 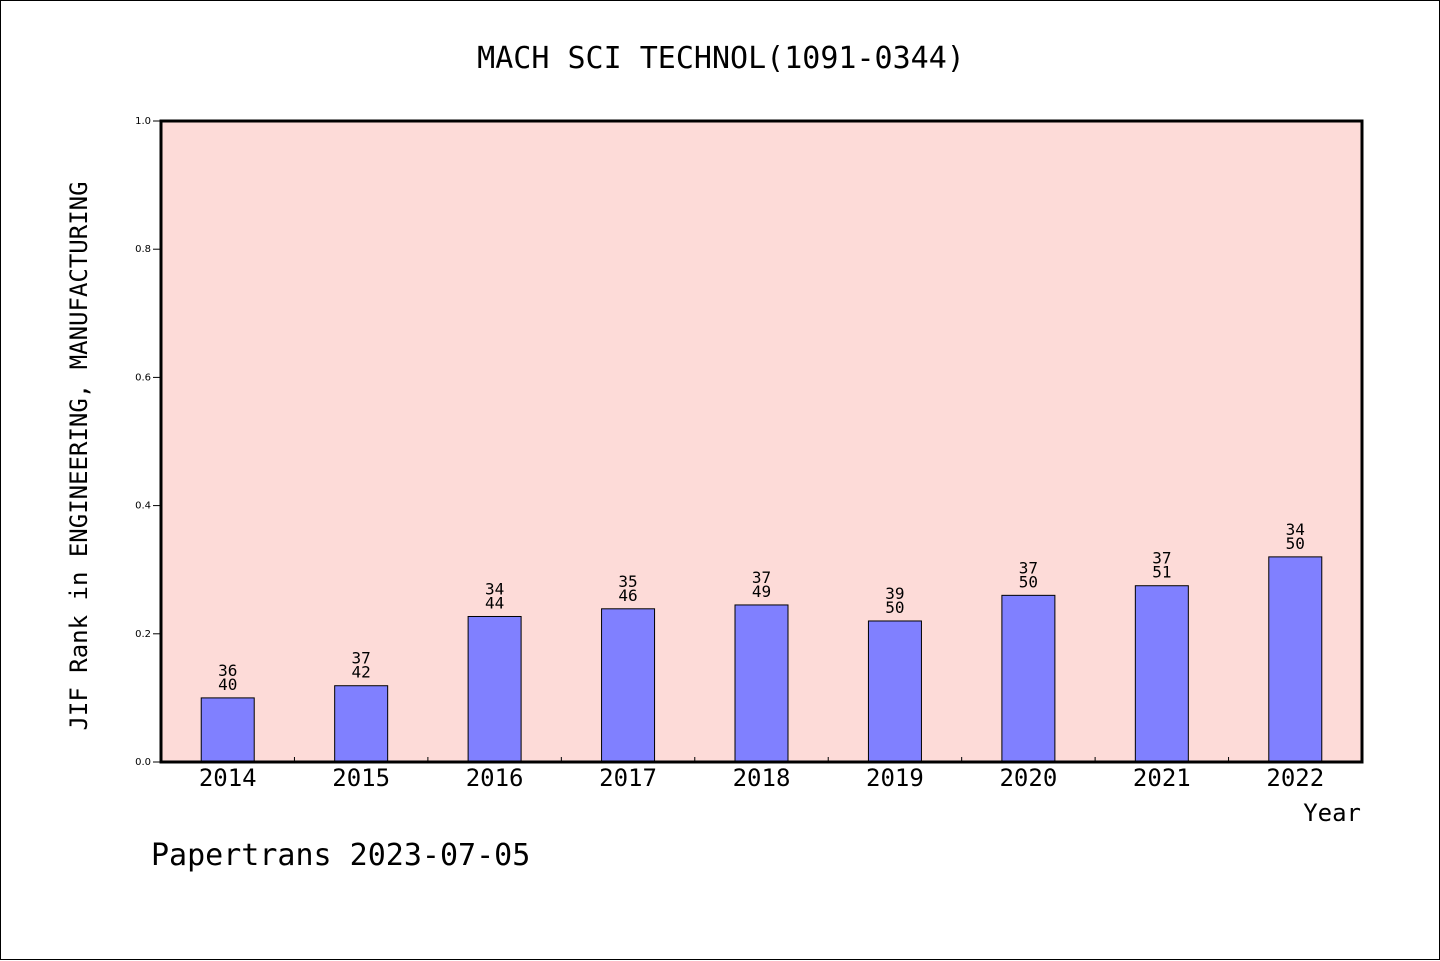 I want to click on bar-2020, so click(x=1028, y=678).